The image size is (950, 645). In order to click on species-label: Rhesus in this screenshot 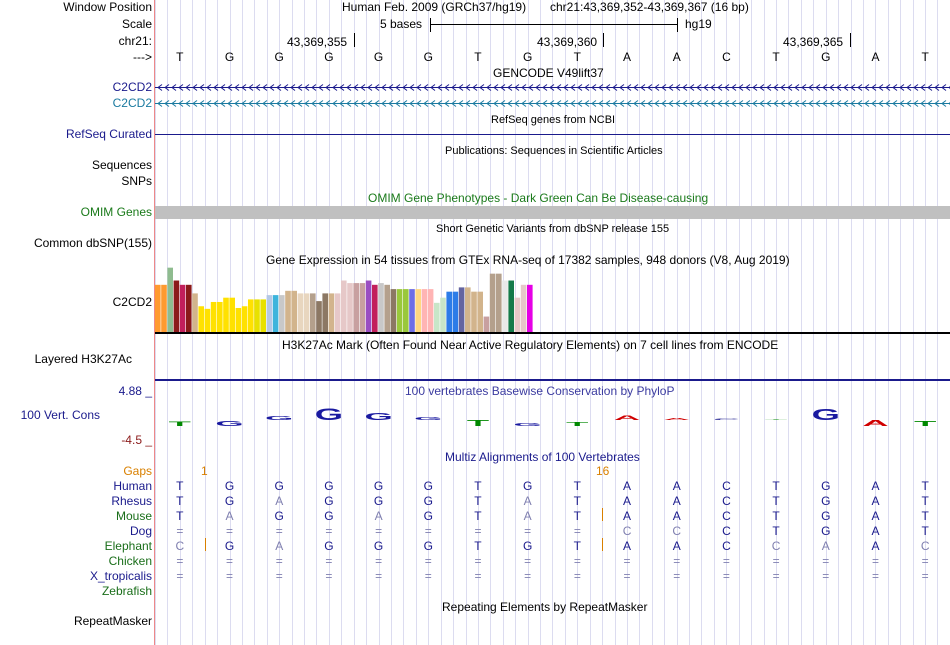, I will do `click(131, 501)`.